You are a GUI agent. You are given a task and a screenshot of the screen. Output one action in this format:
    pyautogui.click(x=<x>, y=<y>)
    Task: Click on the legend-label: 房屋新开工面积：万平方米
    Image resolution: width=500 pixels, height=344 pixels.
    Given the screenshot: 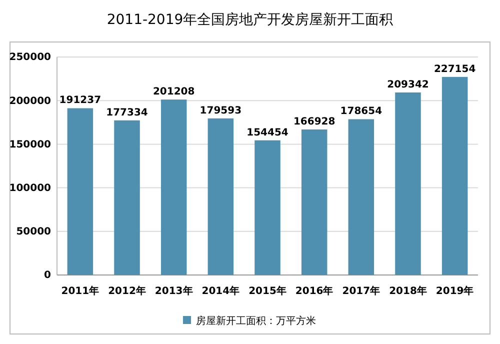 What is the action you would take?
    pyautogui.click(x=256, y=321)
    